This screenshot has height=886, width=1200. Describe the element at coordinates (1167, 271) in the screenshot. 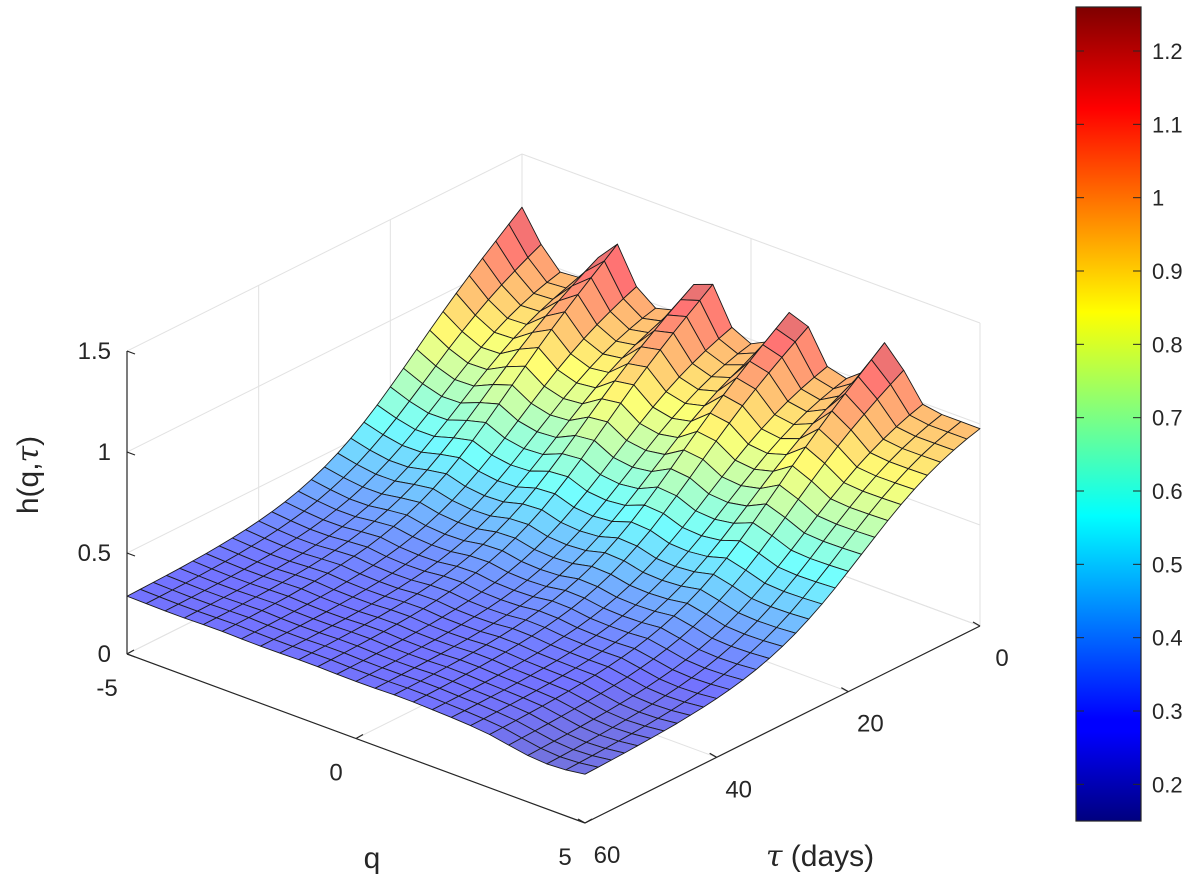

I see `colorbar-tick-label: 0.9` at that location.